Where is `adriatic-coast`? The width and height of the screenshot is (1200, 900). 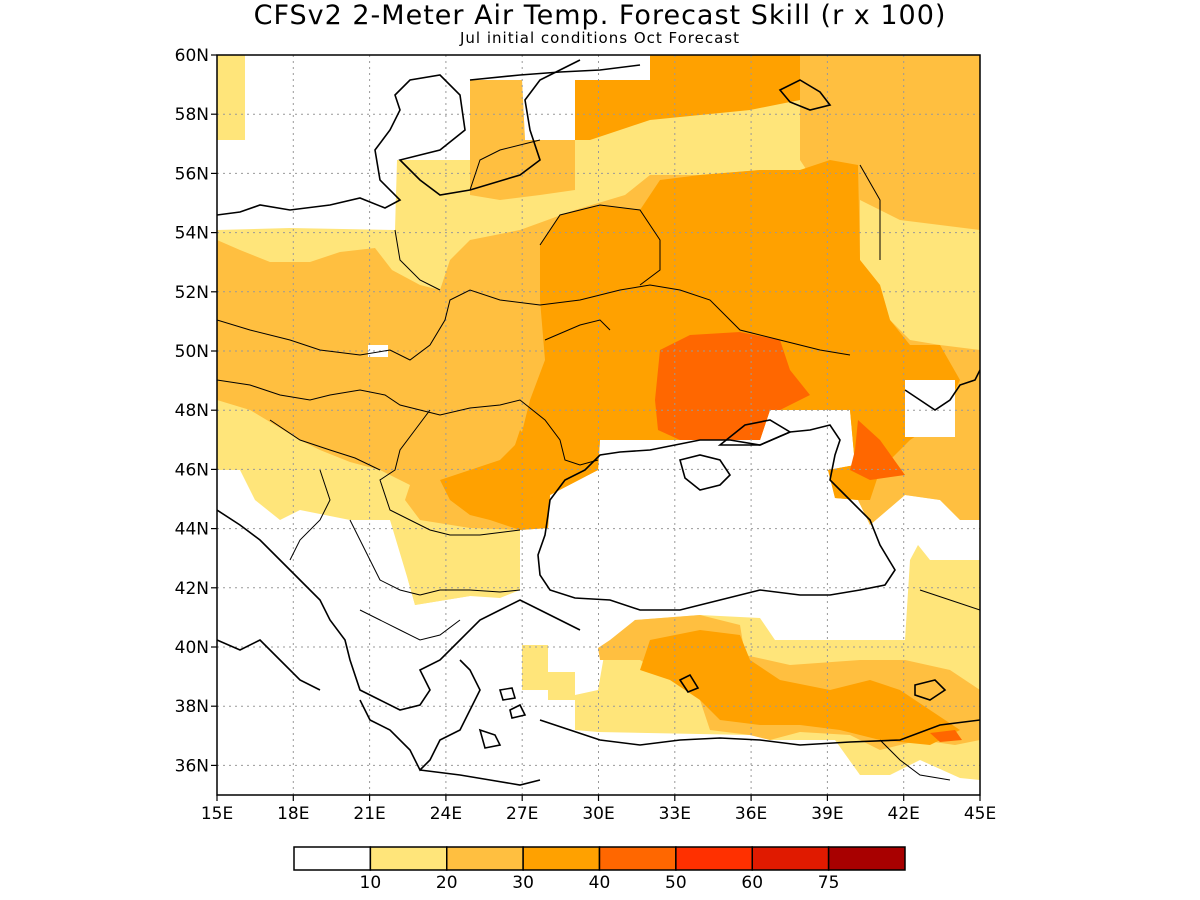 adriatic-coast is located at coordinates (399, 610).